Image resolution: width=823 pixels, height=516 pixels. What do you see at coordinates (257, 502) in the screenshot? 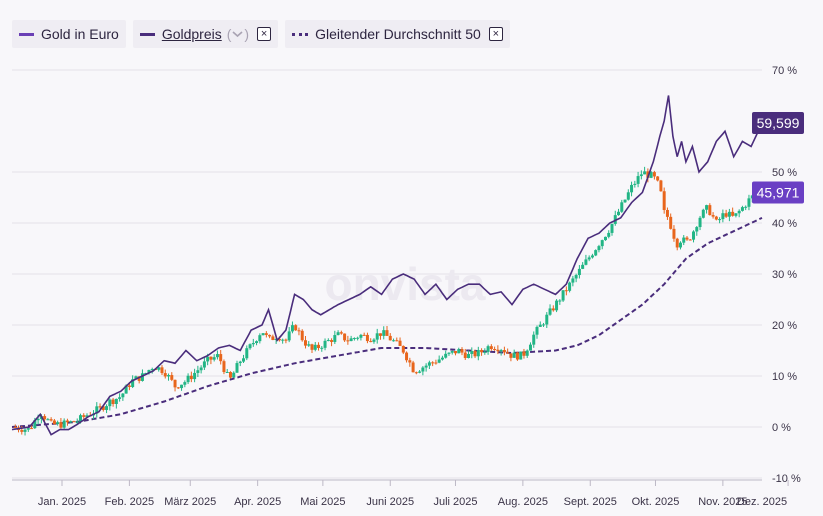
I see `x-tick-label: Apr. 2025` at bounding box center [257, 502].